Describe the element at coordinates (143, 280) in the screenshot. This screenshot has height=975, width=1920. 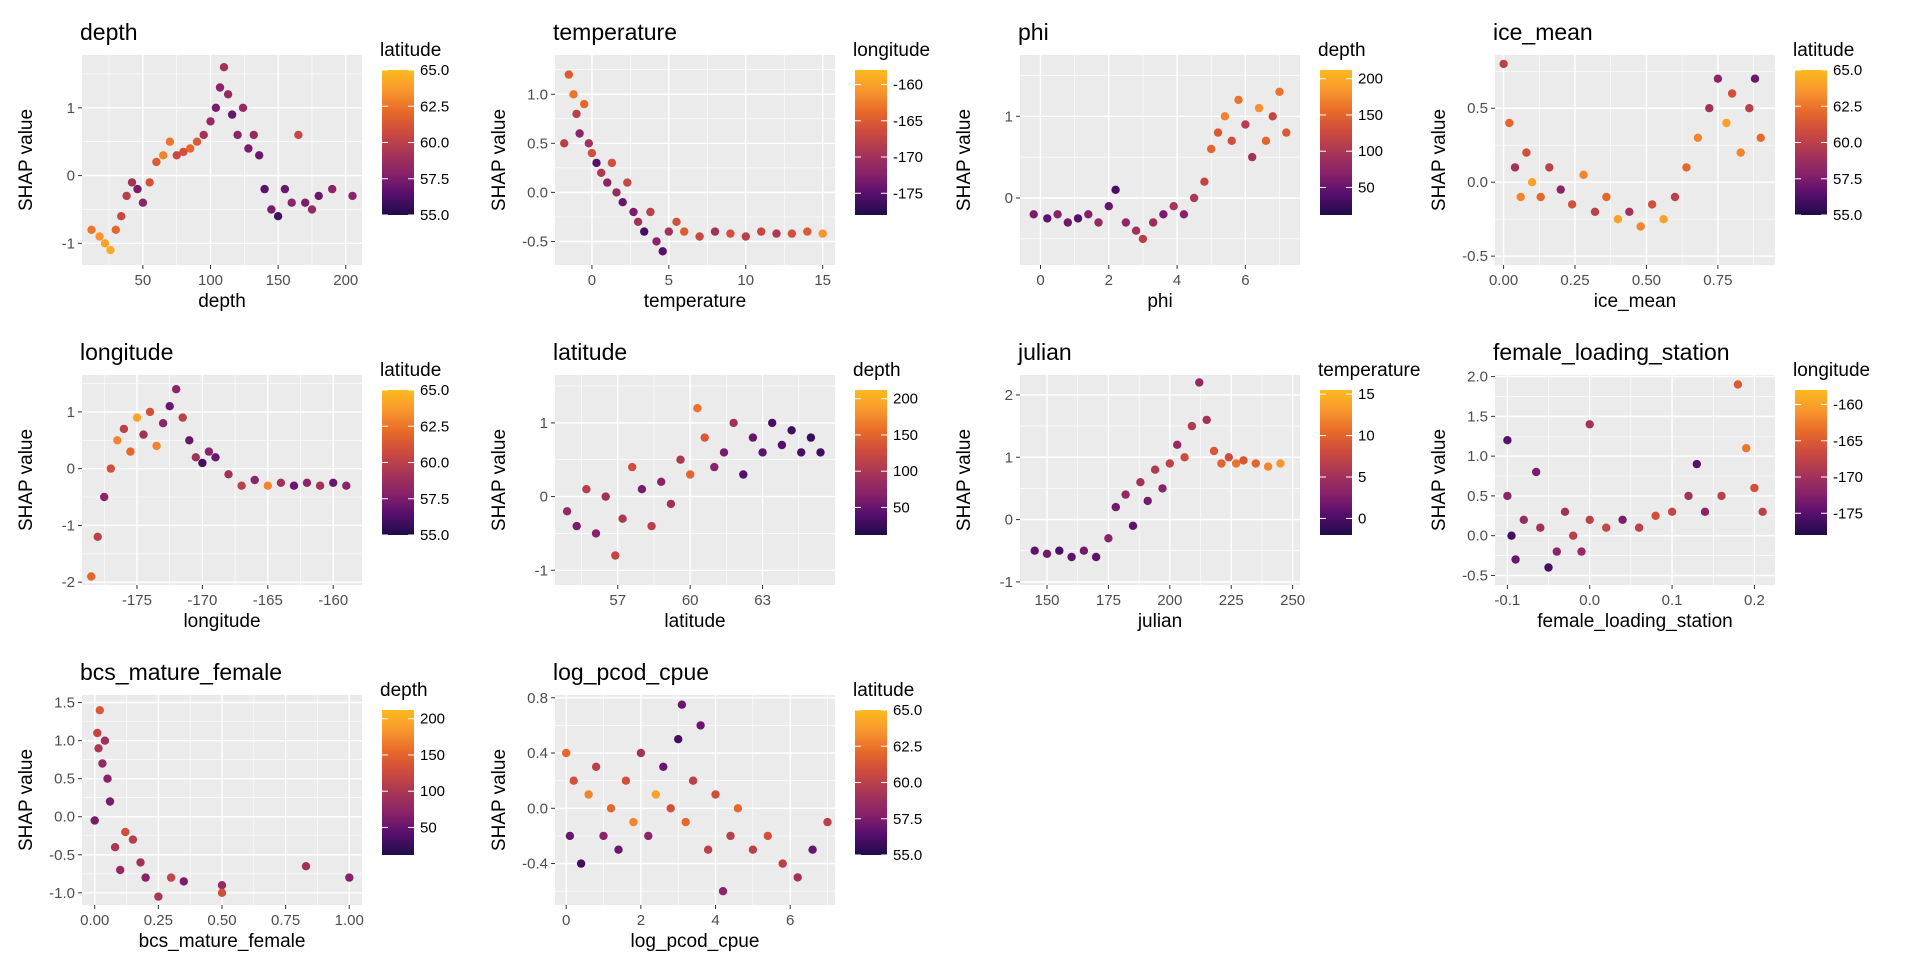
I see `x-tick-label: 50` at that location.